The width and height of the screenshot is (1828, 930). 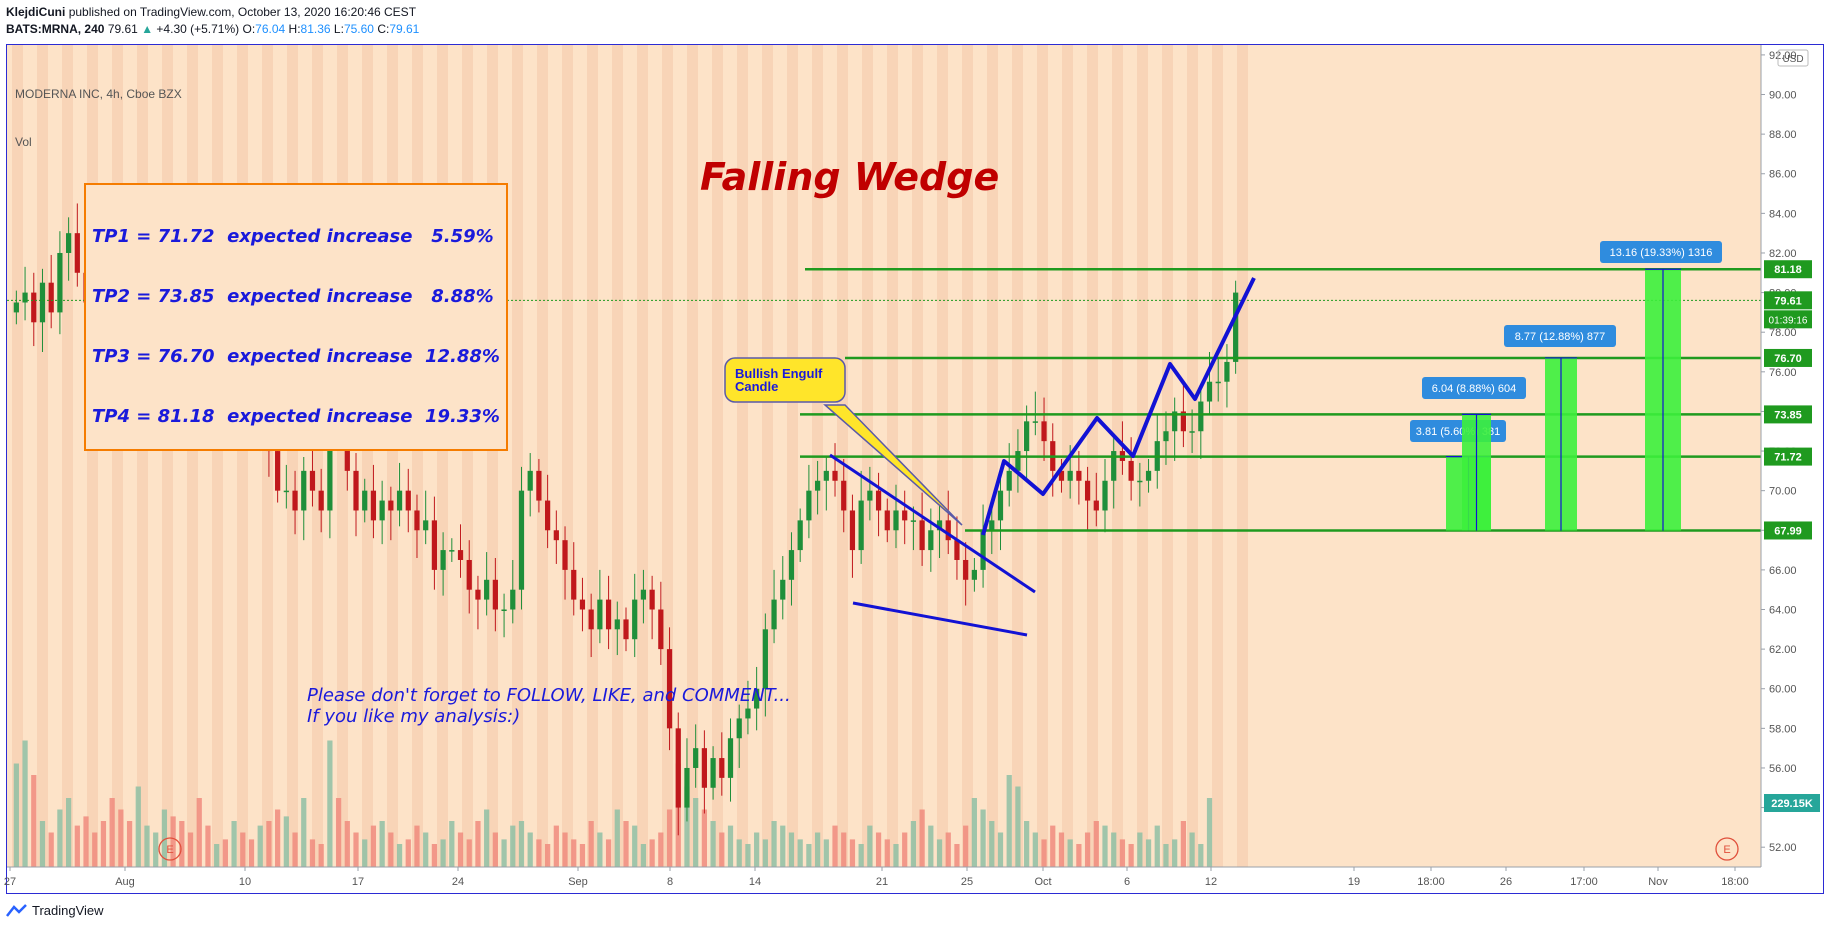 What do you see at coordinates (940, 619) in the screenshot?
I see `wedge-lower-line` at bounding box center [940, 619].